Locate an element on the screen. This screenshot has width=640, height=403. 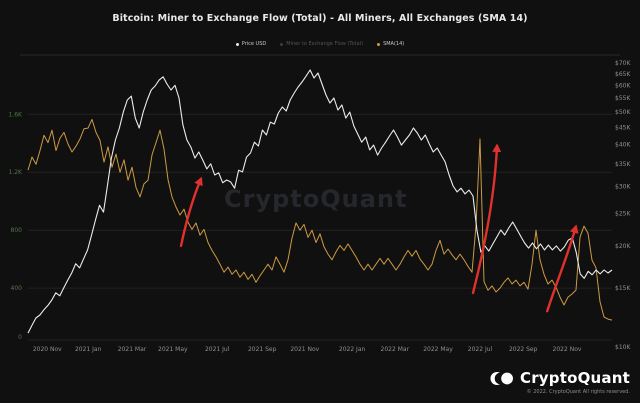
x-axis-tick: 2022 Sep is located at coordinates (523, 349).